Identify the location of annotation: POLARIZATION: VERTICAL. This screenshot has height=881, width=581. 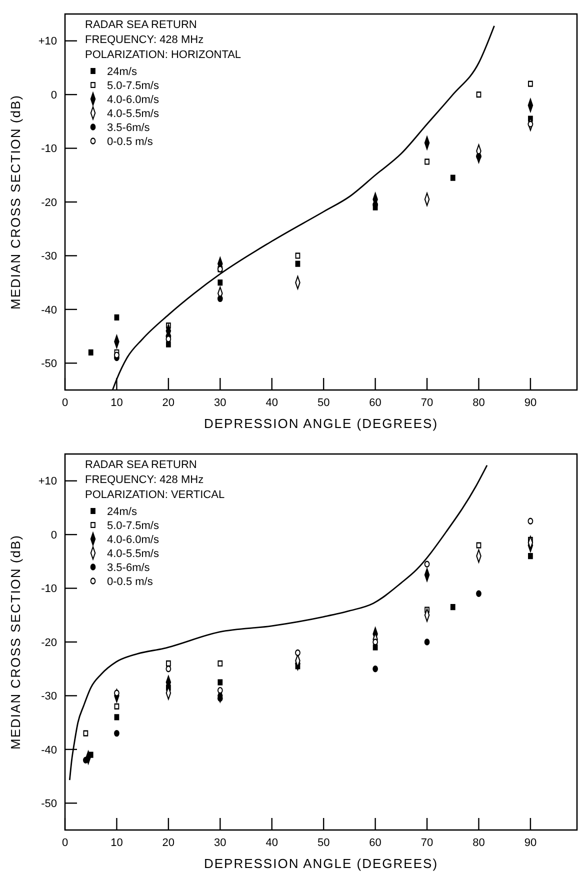
(155, 495).